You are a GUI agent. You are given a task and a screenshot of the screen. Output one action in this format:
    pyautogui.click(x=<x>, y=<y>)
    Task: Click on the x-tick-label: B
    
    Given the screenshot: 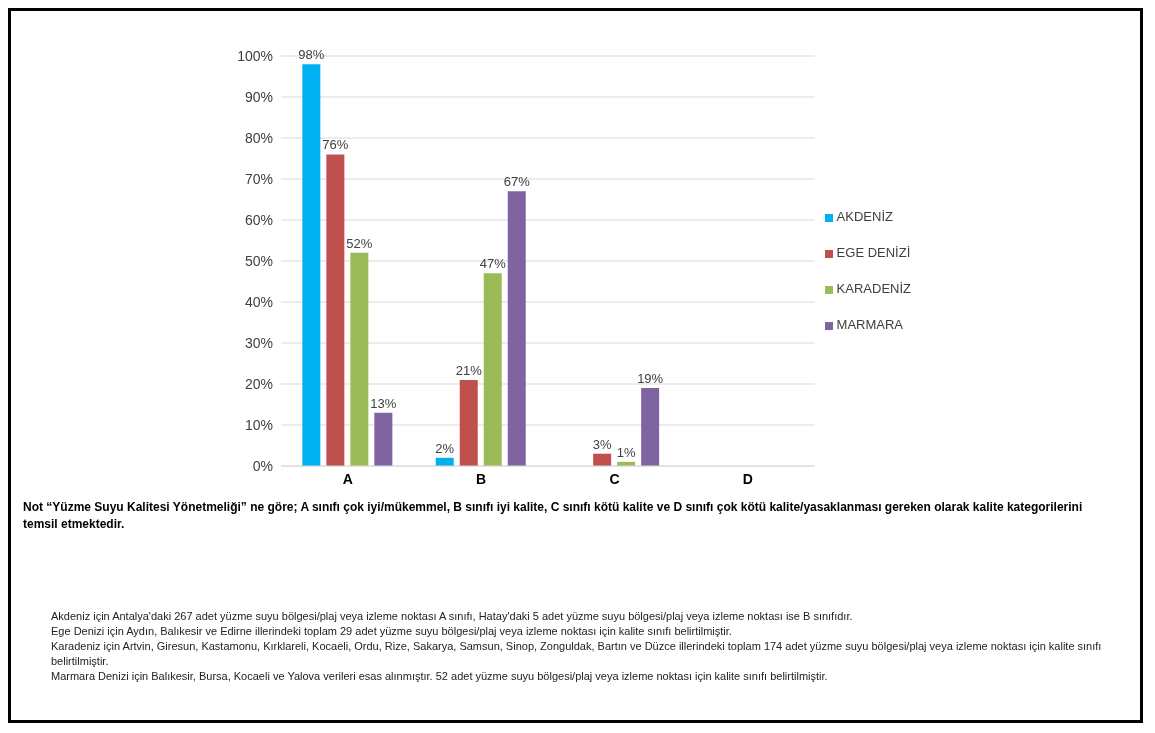 What is the action you would take?
    pyautogui.click(x=481, y=478)
    